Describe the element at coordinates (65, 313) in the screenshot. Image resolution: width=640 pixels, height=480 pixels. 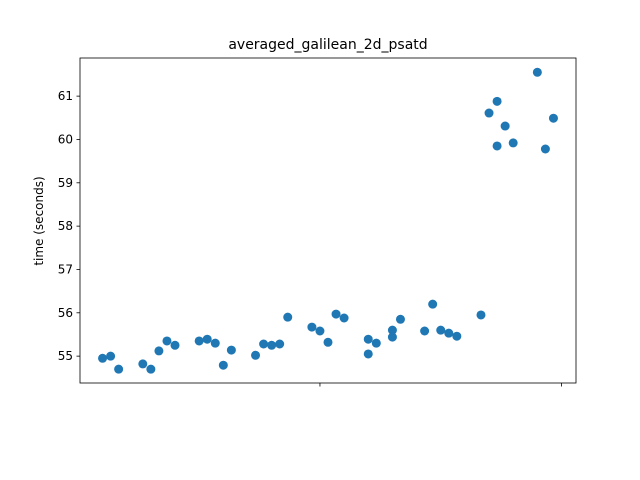
I see `y-tick-label: 56` at that location.